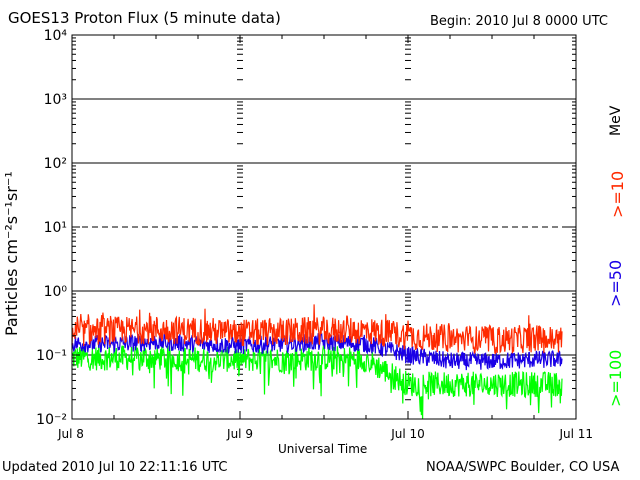 This screenshot has width=640, height=480. I want to click on y-tick-label: 10⁰, so click(56, 292).